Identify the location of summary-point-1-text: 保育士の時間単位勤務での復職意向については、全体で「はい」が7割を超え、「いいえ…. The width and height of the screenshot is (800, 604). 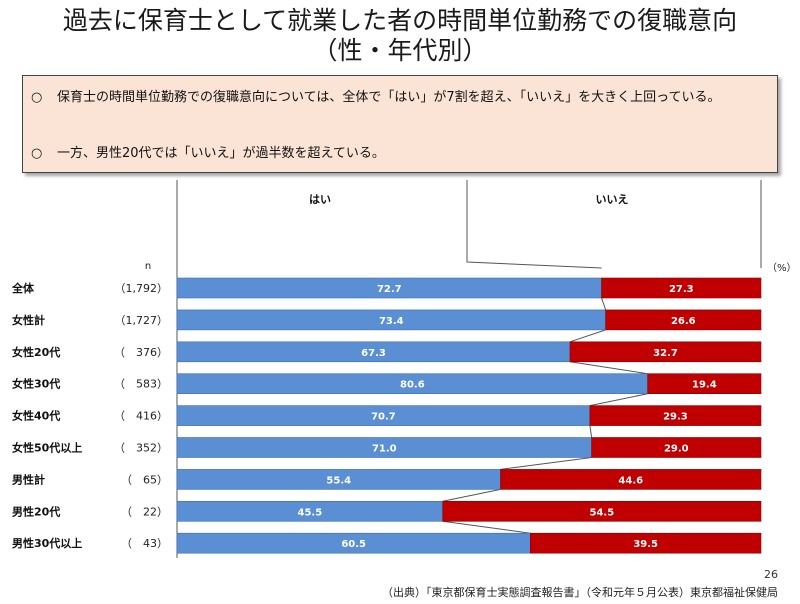
(389, 97).